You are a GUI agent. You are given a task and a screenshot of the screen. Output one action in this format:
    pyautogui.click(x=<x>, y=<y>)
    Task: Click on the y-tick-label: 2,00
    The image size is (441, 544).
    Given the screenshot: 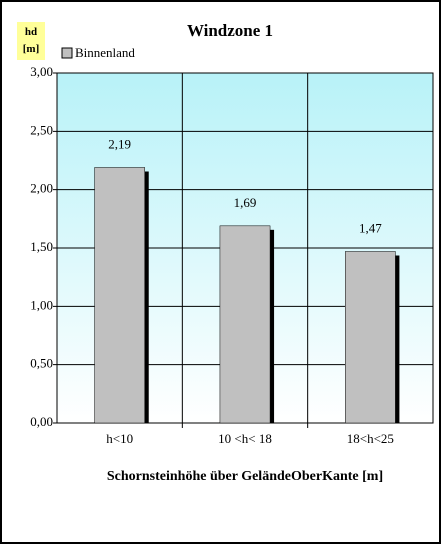 What is the action you would take?
    pyautogui.click(x=41, y=188)
    